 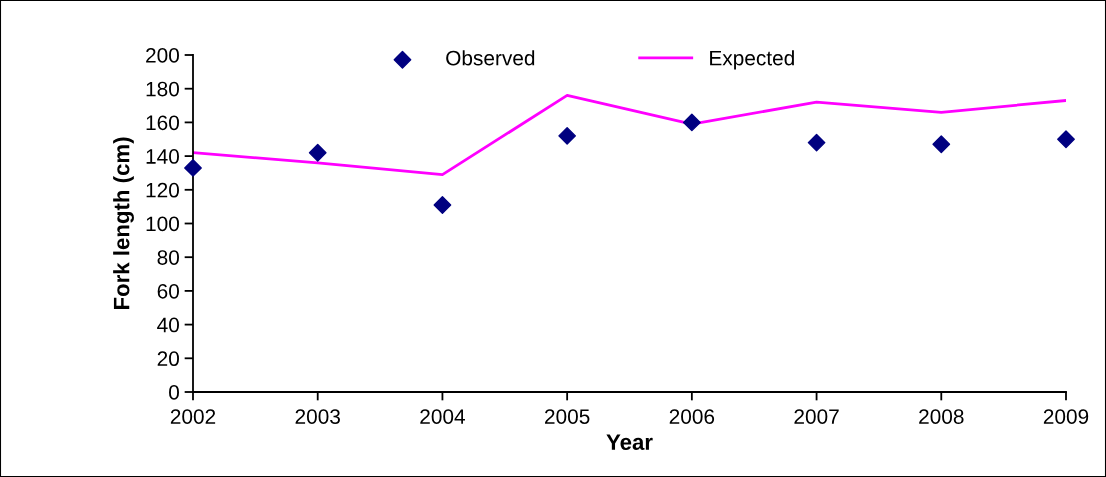 I want to click on y-tick-label: 120, so click(x=162, y=190).